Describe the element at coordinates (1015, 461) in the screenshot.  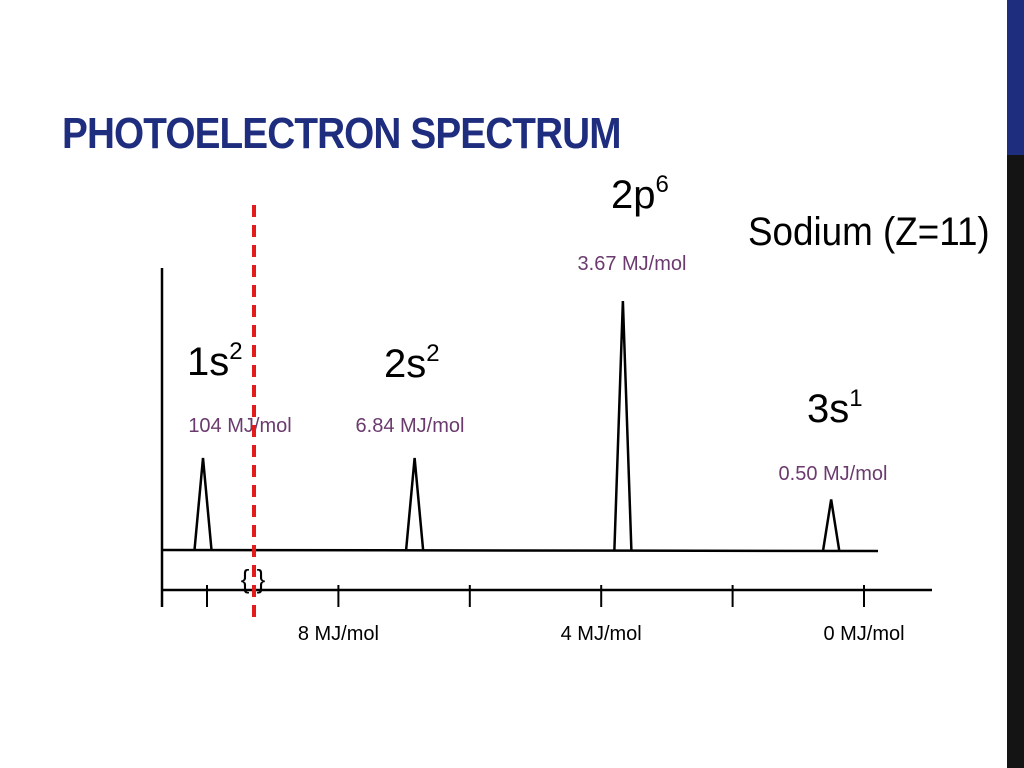
I see `accent-bar-bottom` at that location.